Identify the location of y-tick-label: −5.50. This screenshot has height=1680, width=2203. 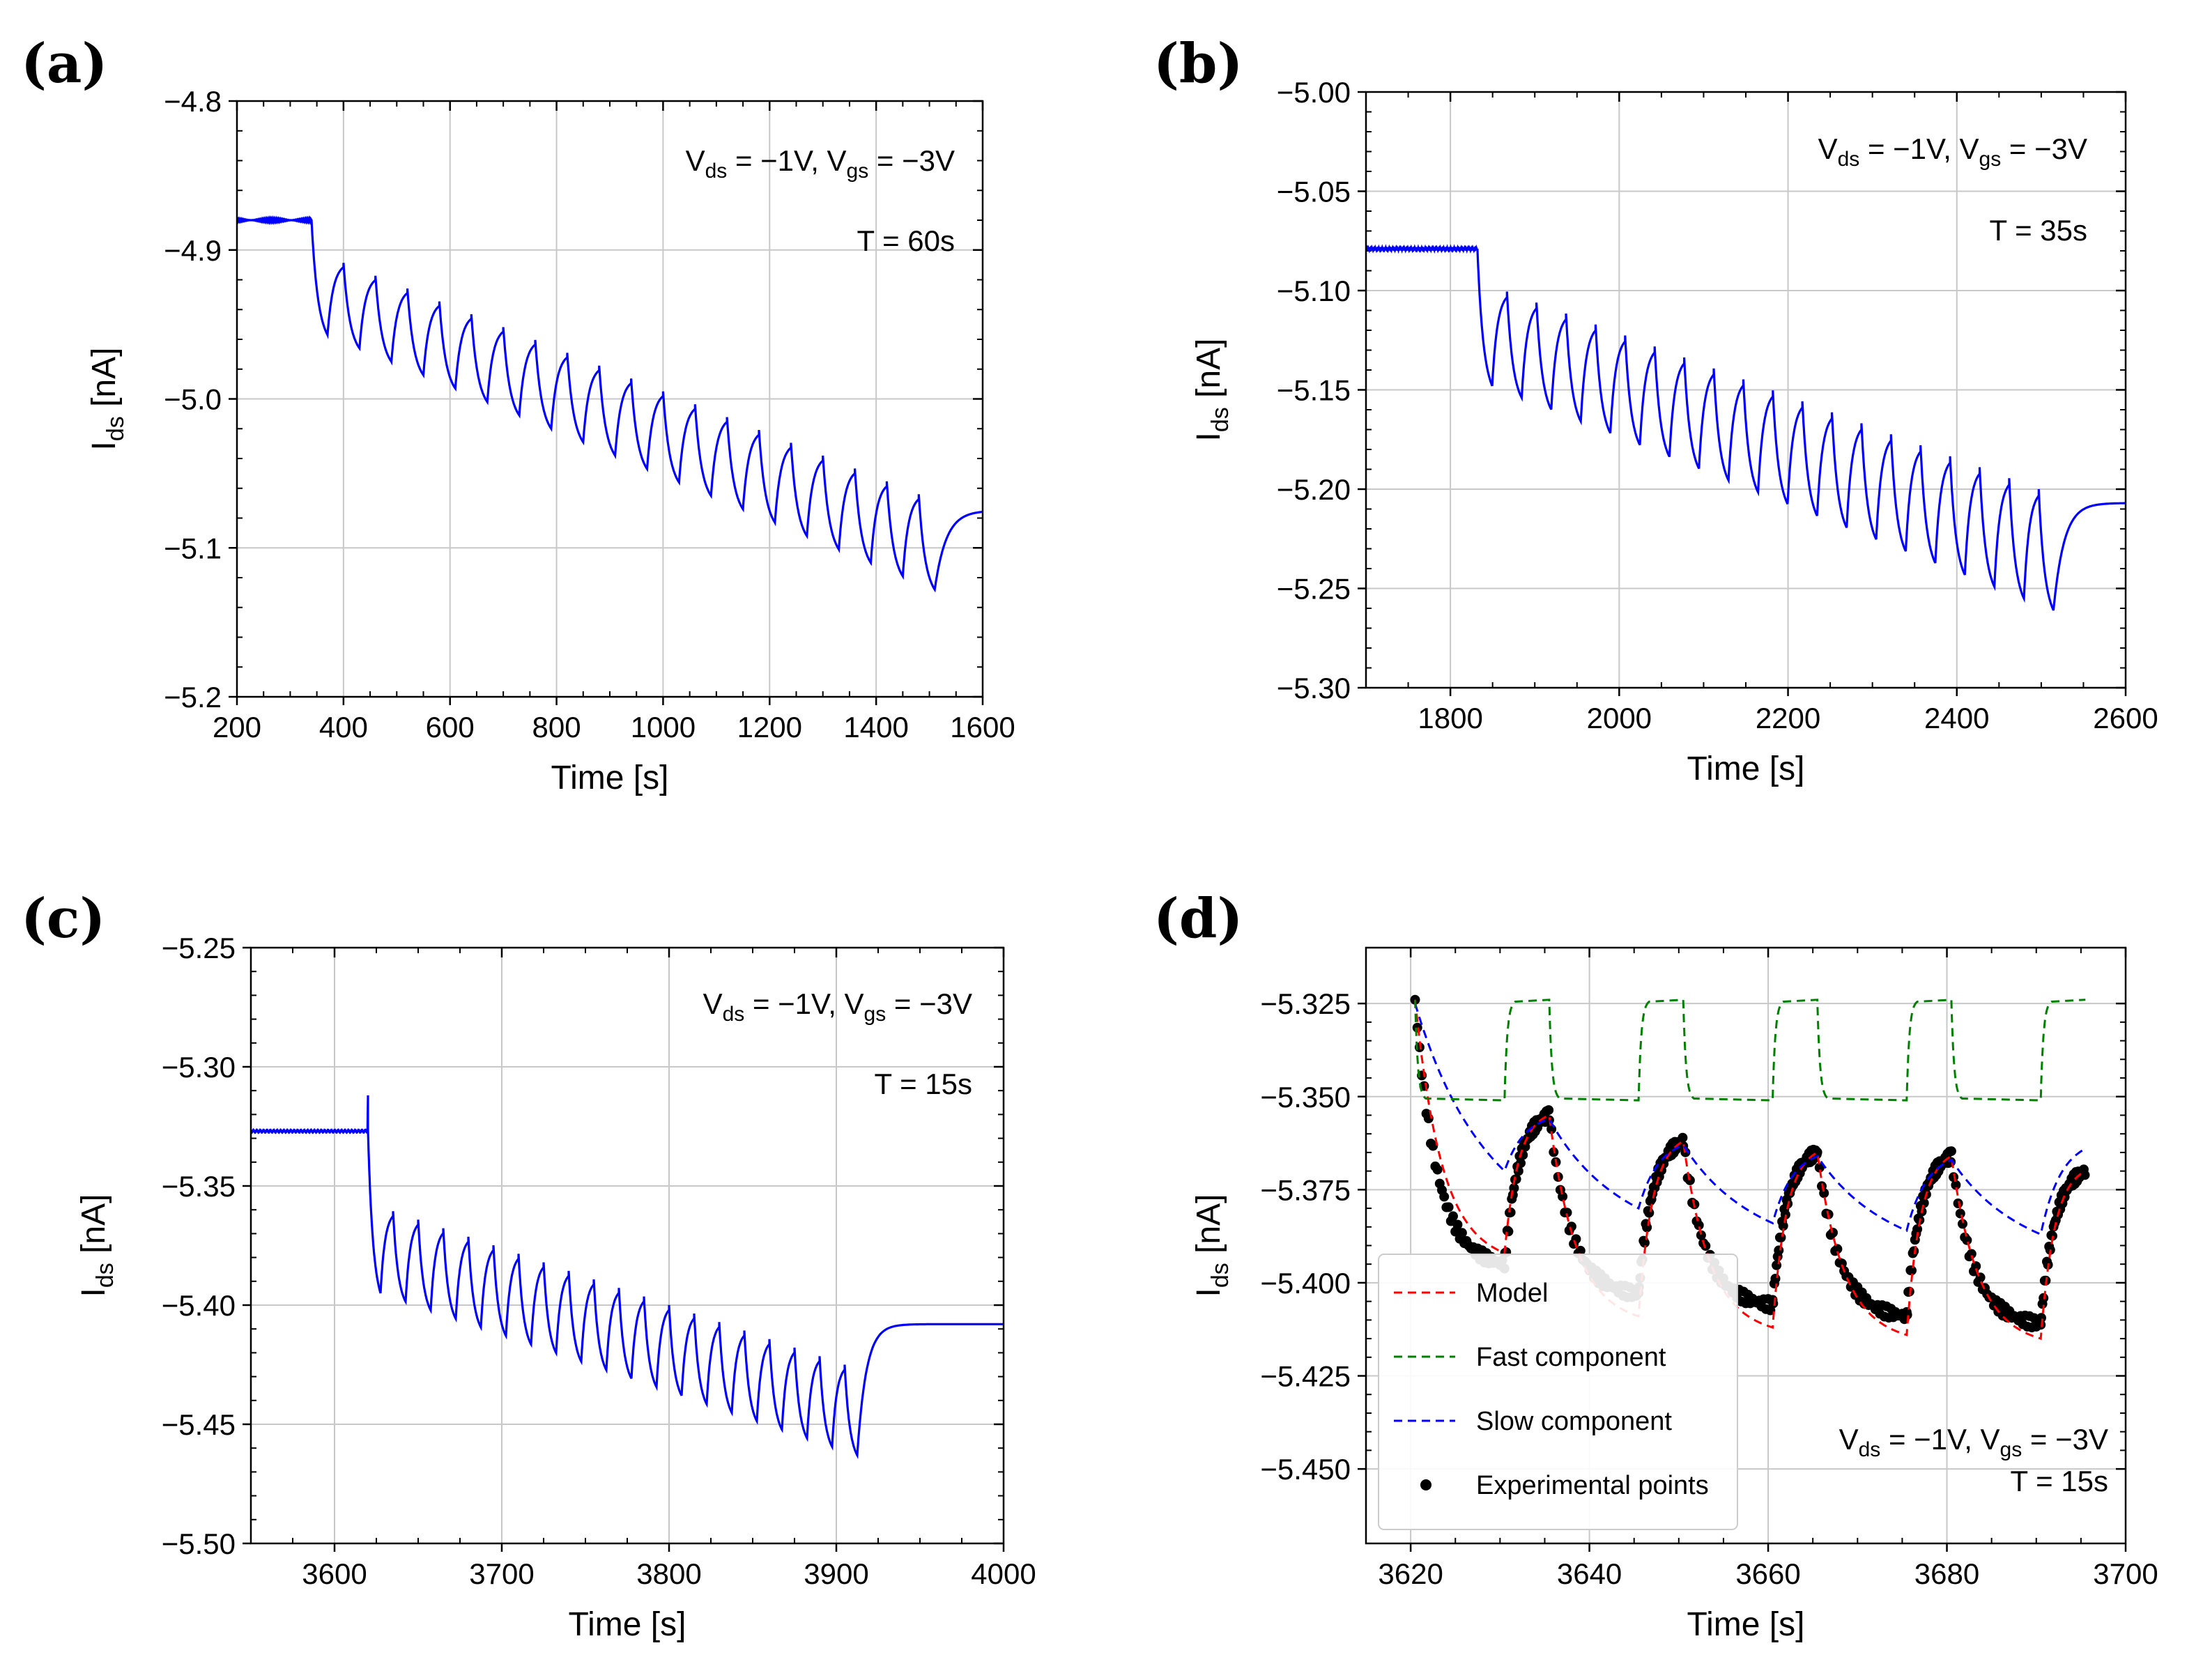
(199, 1543).